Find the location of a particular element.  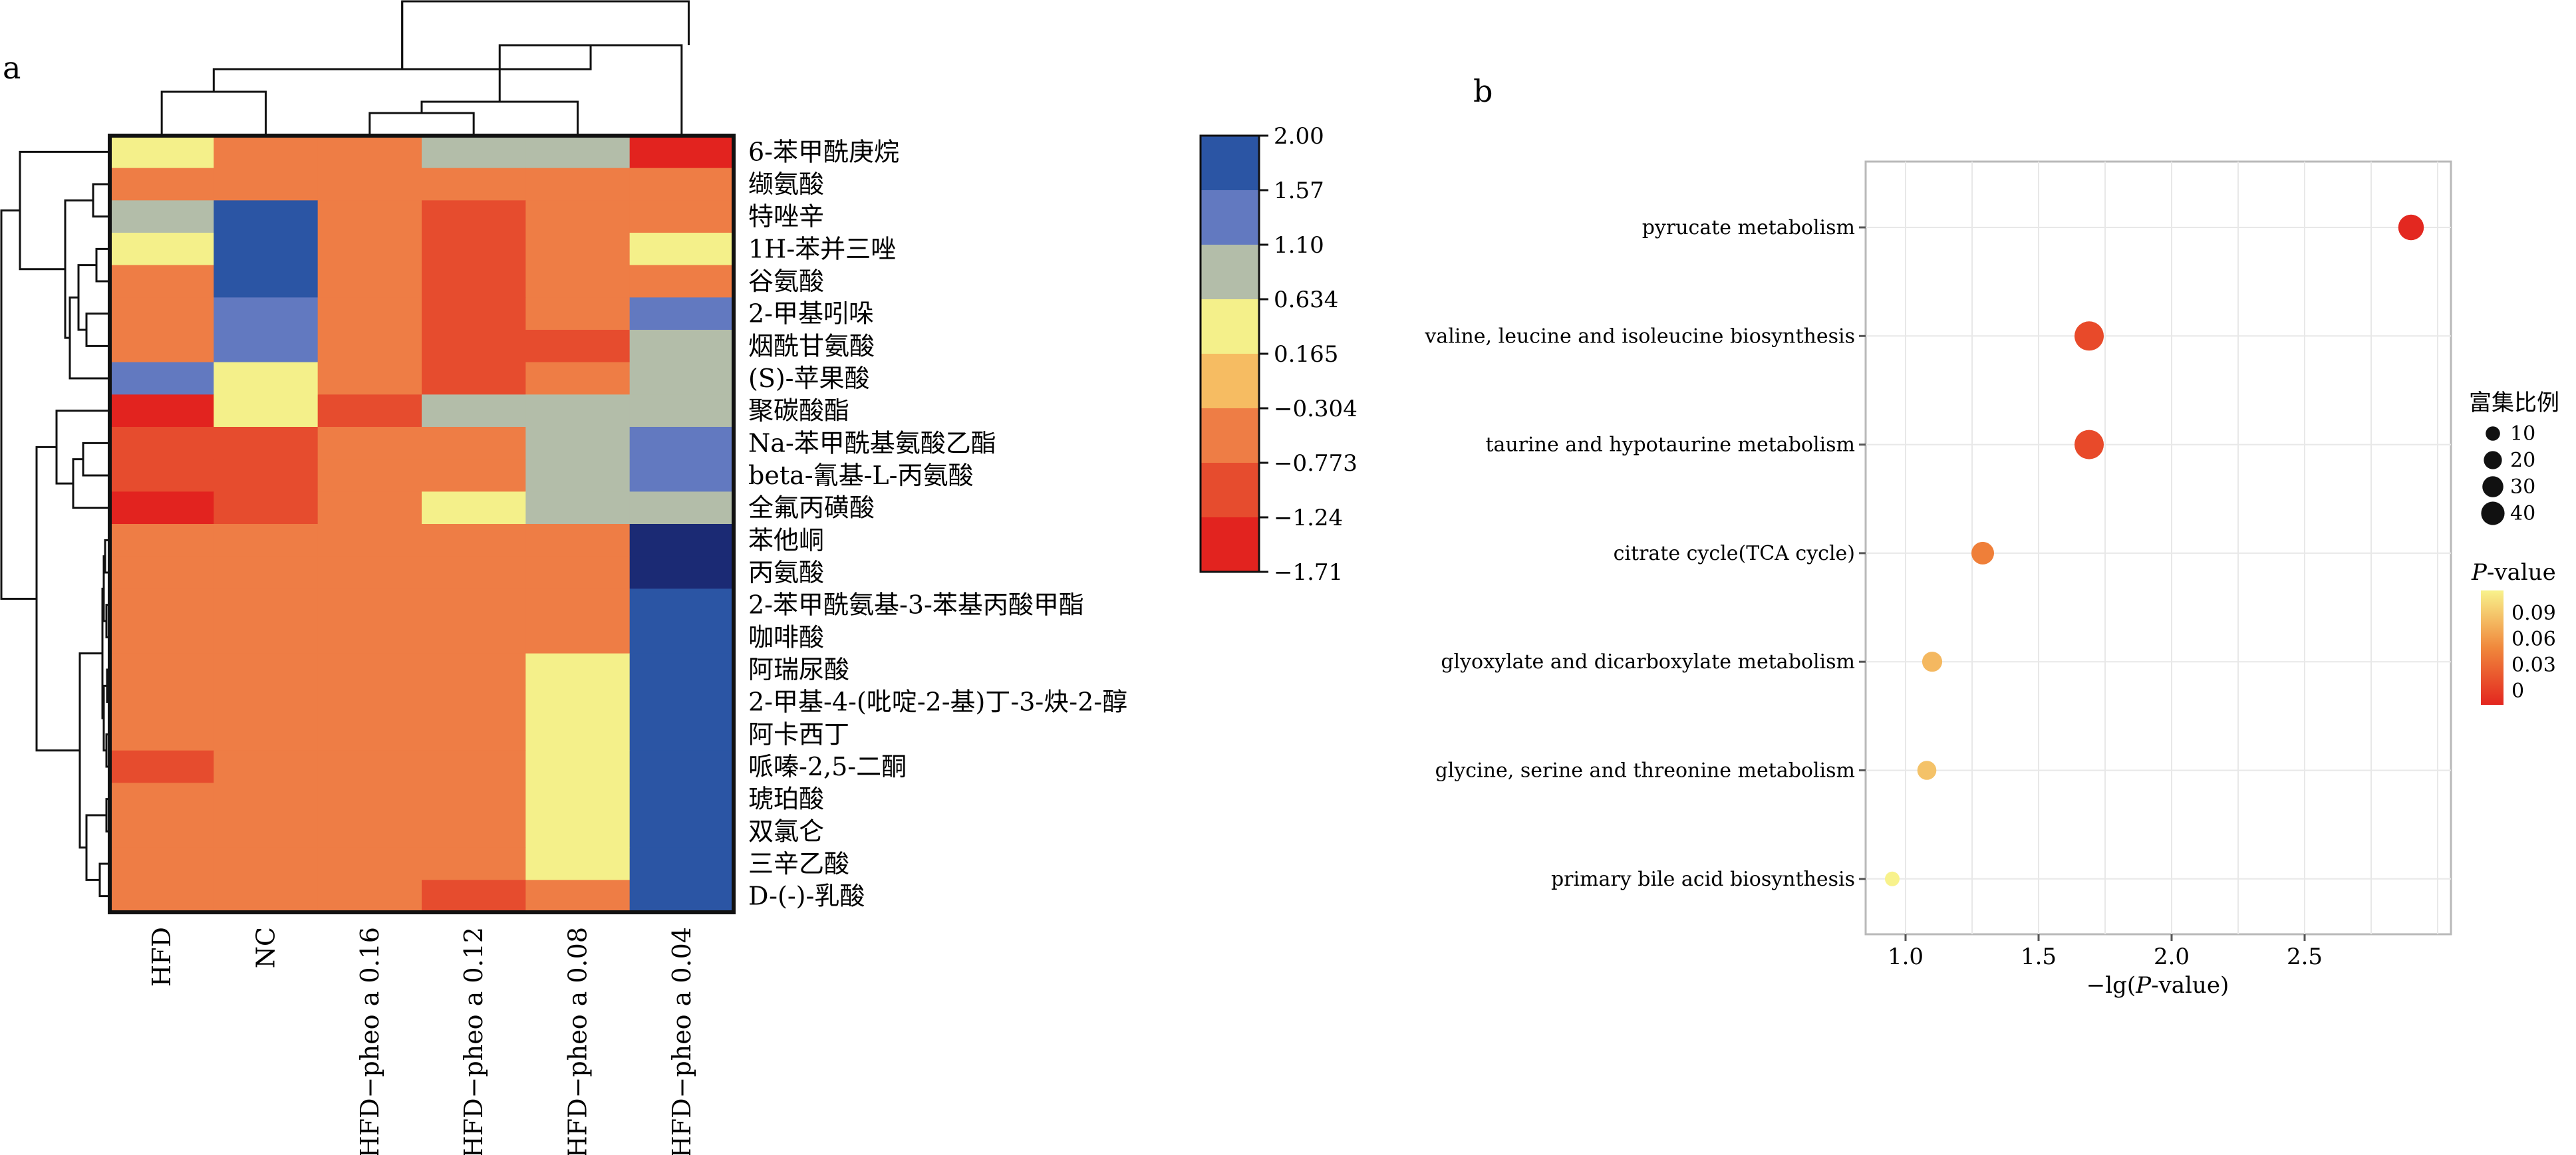

y-tick-label: primary bile acid biosynthesis is located at coordinates (1703, 879).